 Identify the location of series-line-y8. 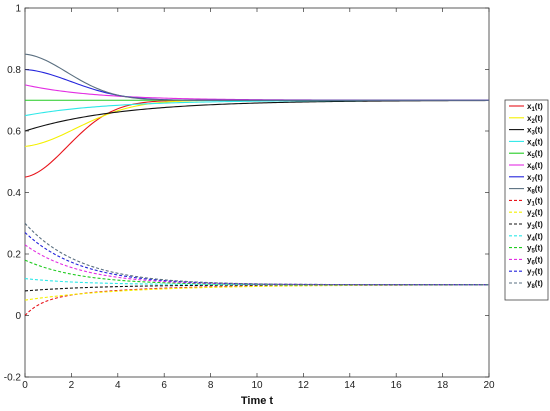
(256, 254).